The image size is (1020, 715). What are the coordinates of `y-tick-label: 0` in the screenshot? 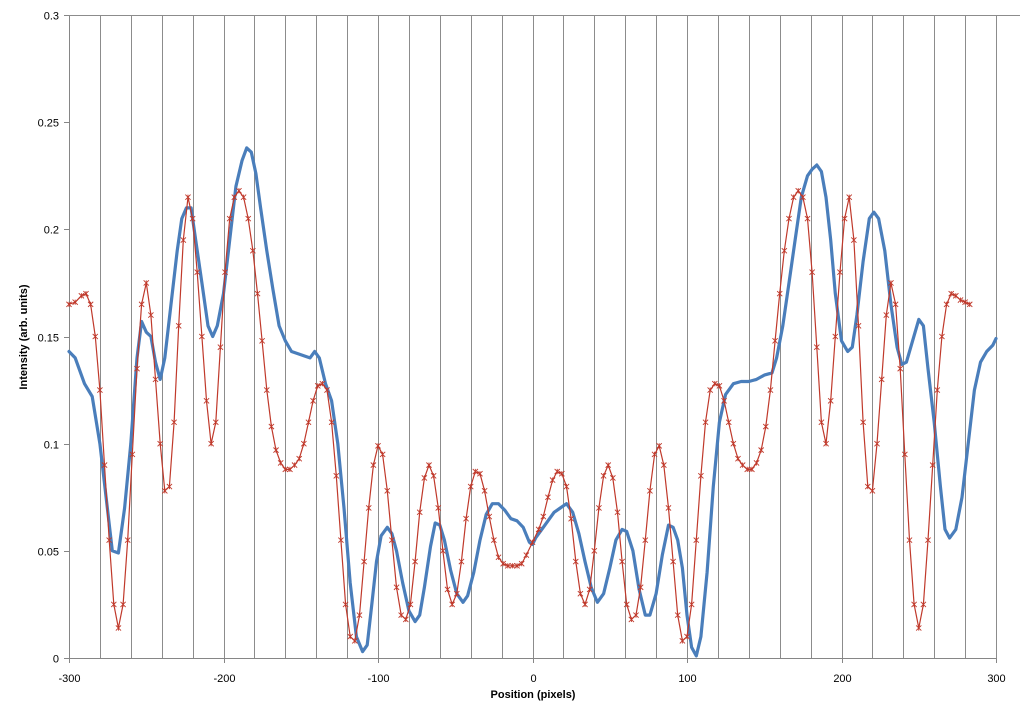 It's located at (56, 660).